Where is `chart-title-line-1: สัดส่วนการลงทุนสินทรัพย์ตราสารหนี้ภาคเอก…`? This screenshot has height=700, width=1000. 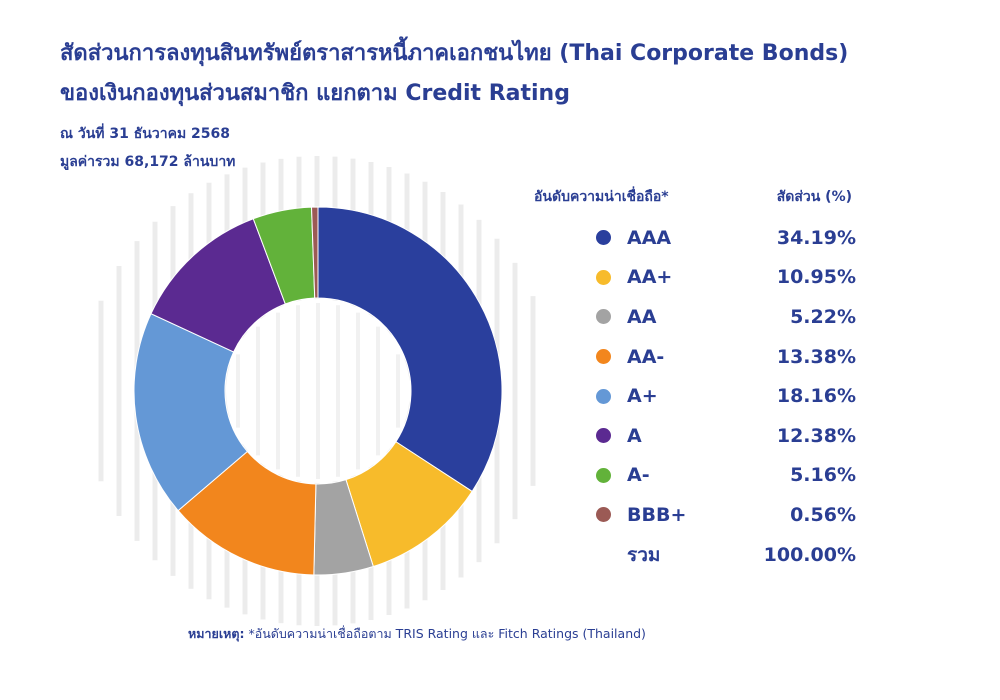
chart-title-line-1: สัดส่วนการลงทุนสินทรัพย์ตราสารหนี้ภาคเอก… is located at coordinates (454, 53).